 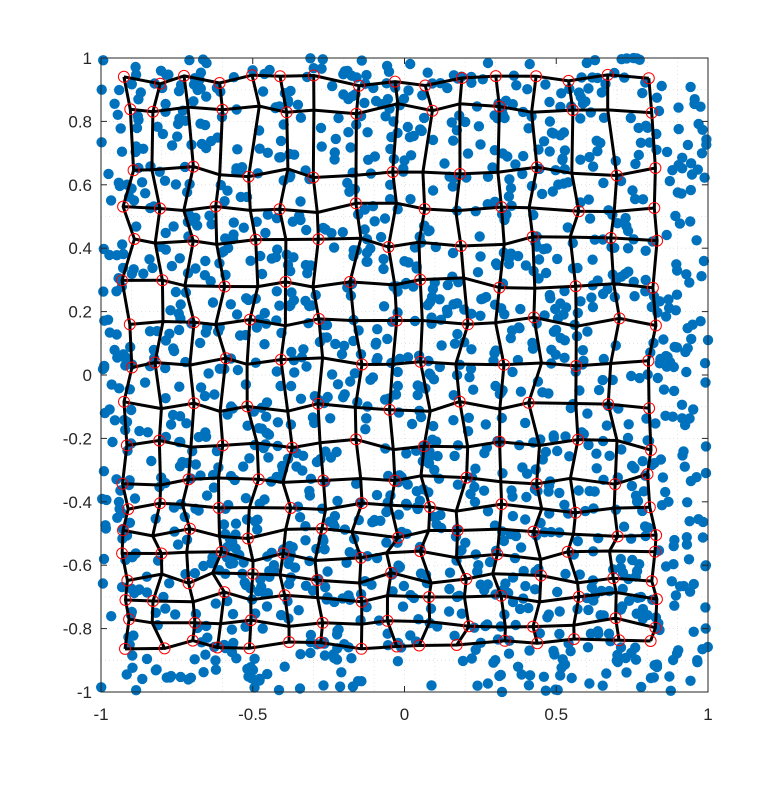 What do you see at coordinates (87, 375) in the screenshot?
I see `y-tick-label: 0` at bounding box center [87, 375].